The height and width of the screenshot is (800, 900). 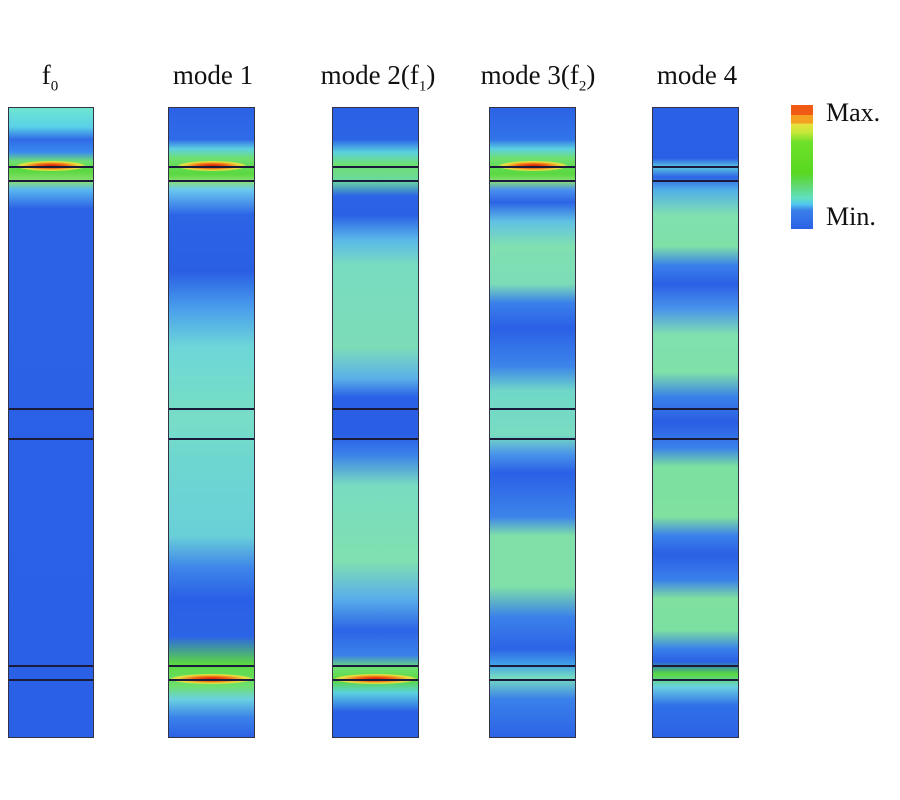 What do you see at coordinates (50, 77) in the screenshot?
I see `label-f0: f0` at bounding box center [50, 77].